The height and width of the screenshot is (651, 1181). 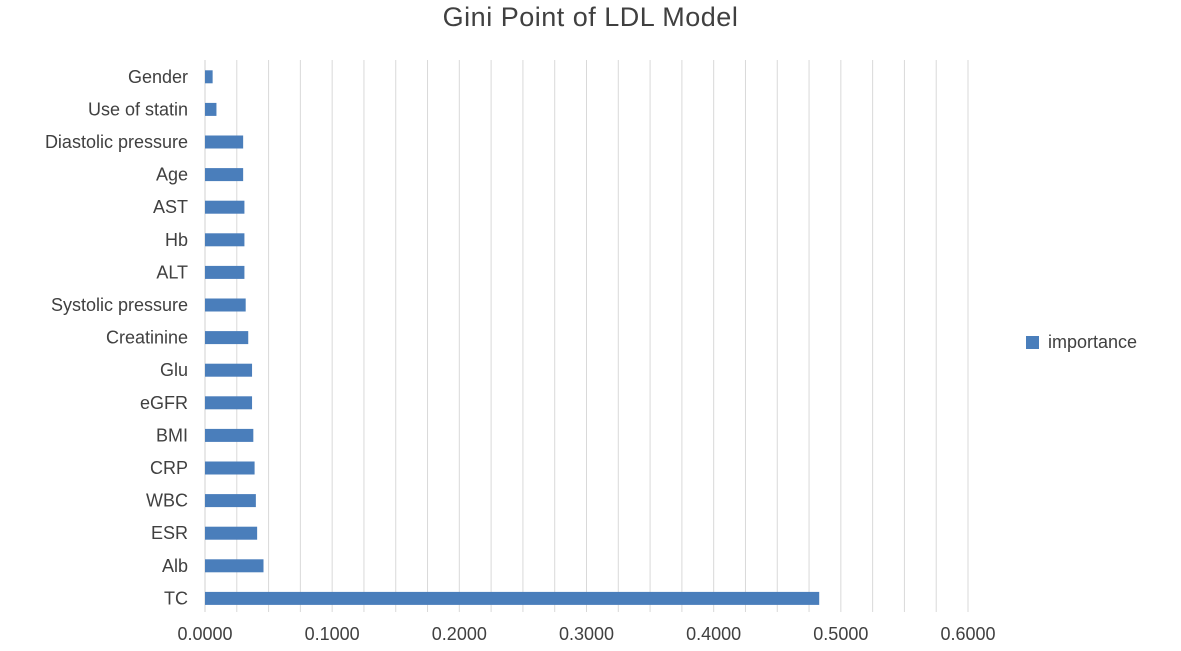 I want to click on category-label: CRP, so click(x=169, y=468).